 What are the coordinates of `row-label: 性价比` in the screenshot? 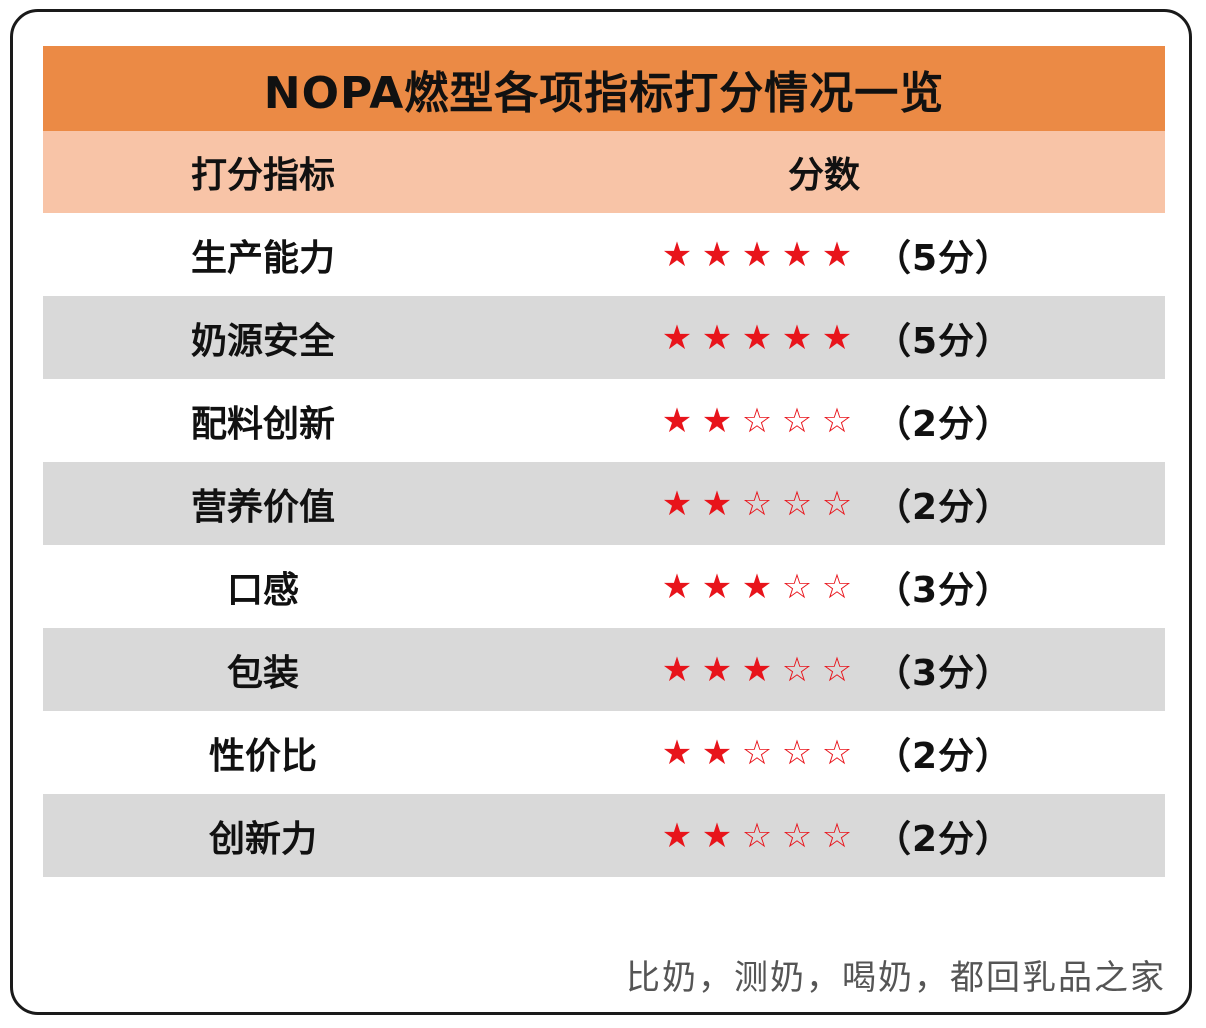 It's located at (262, 756).